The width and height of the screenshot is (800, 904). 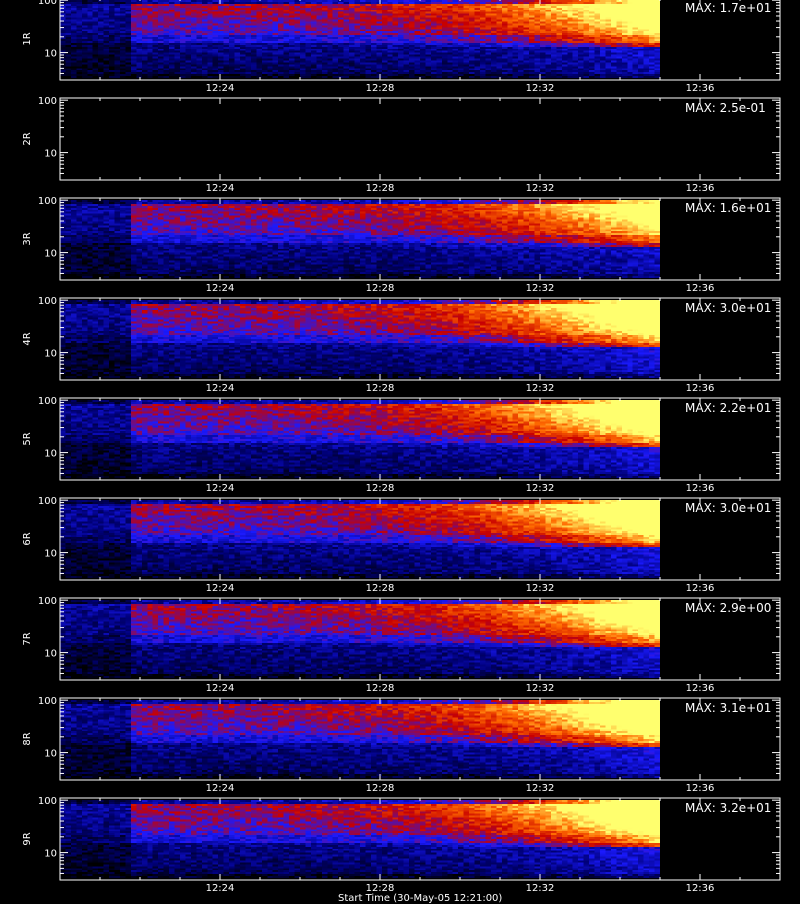 I want to click on panel-ylabel: 8R, so click(x=27, y=738).